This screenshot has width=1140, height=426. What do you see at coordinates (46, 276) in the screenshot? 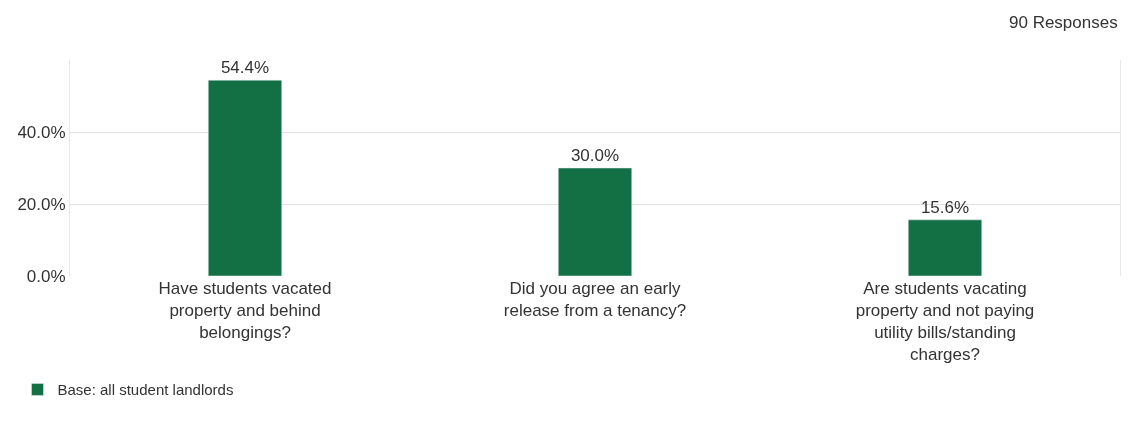
I see `y-tick-label: 0.0%` at bounding box center [46, 276].